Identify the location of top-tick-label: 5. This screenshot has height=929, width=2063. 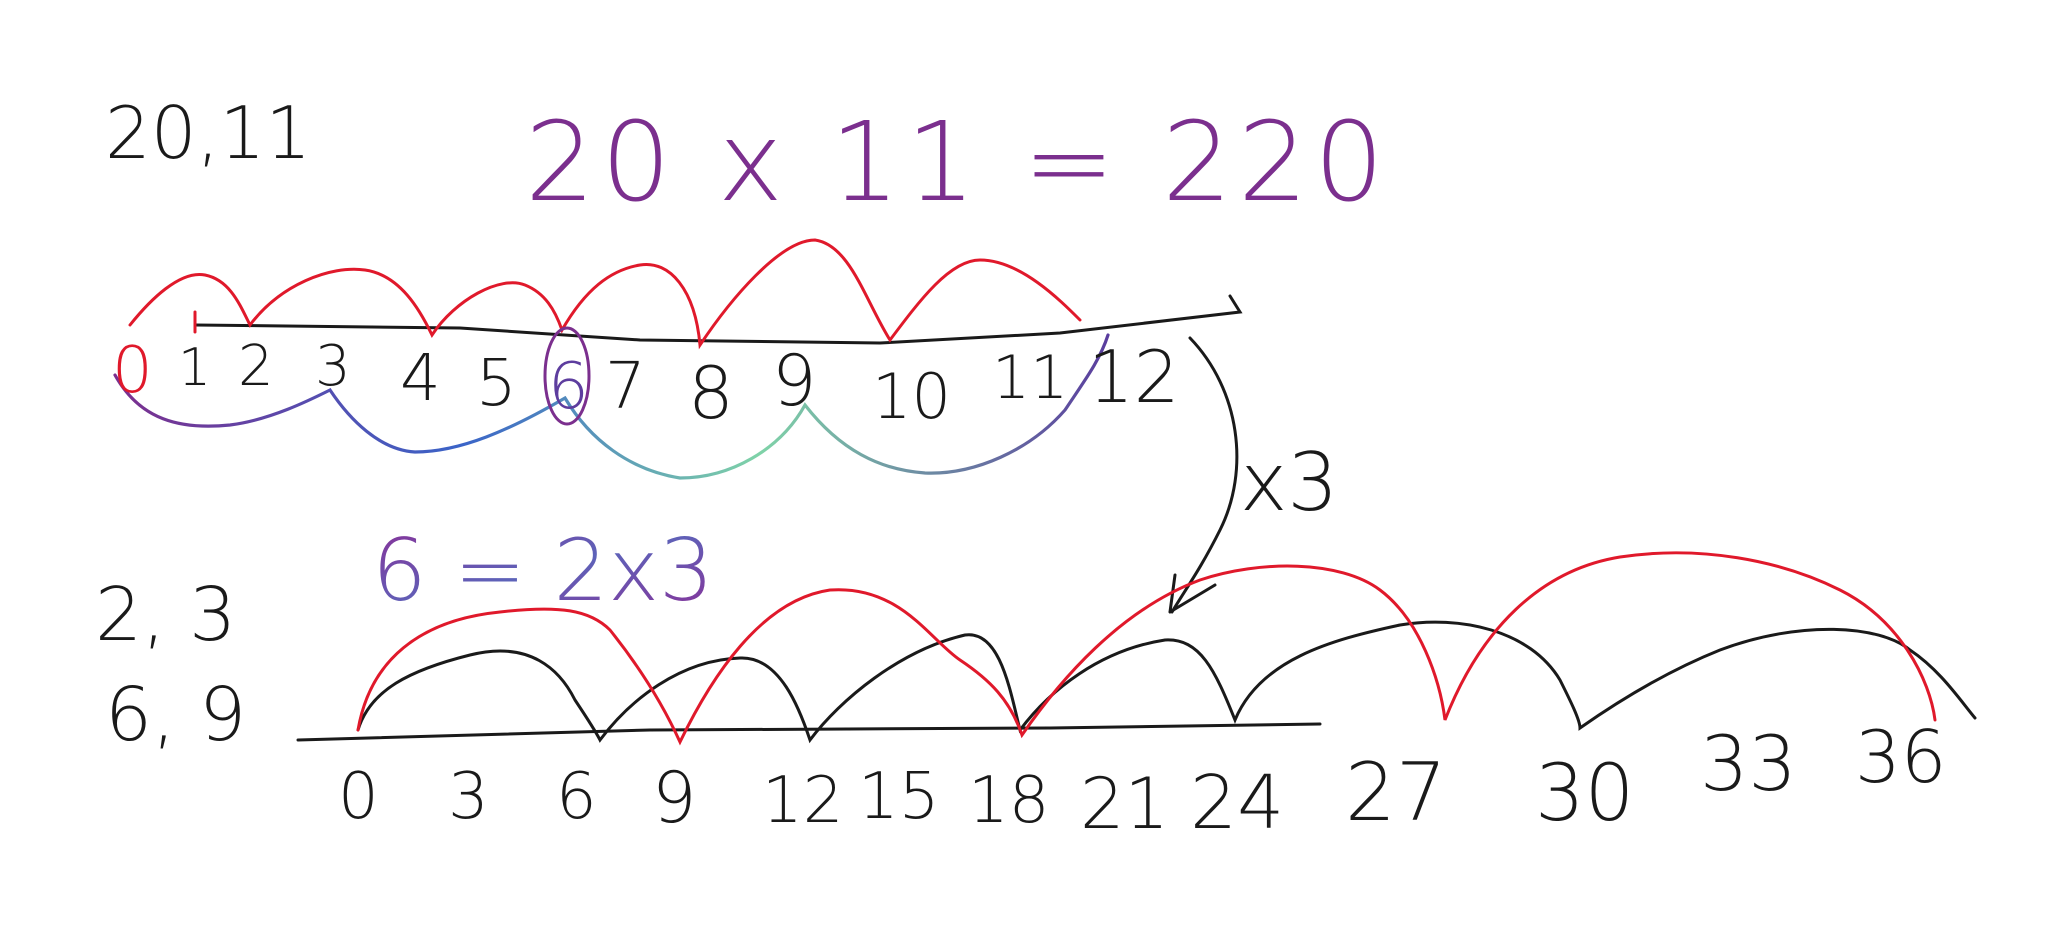
(496, 384).